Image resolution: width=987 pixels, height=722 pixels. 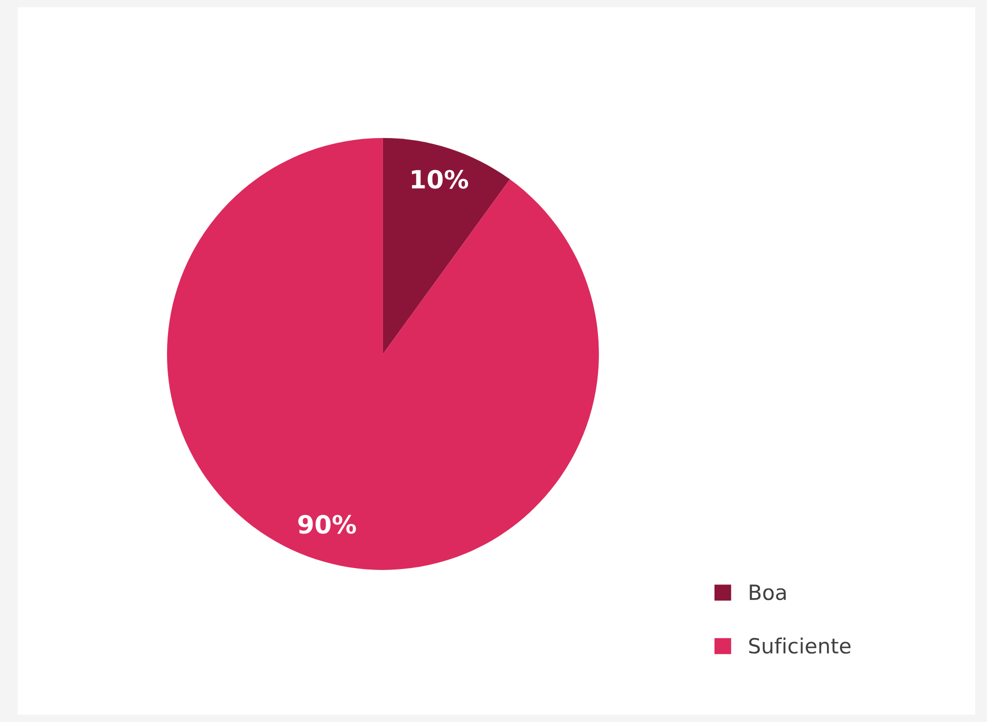 I want to click on data-label: 90%, so click(x=327, y=524).